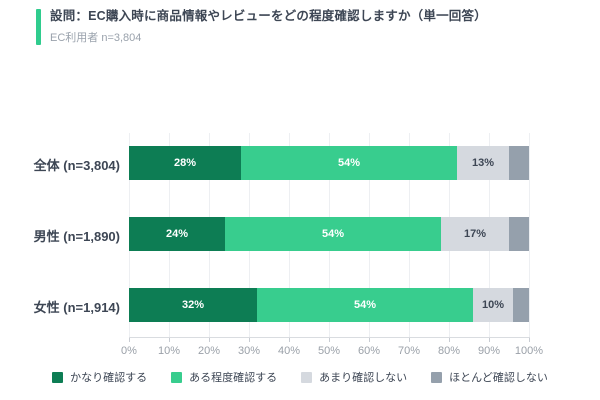 Image resolution: width=600 pixels, height=400 pixels. I want to click on legend-label: ある程度確認する, so click(233, 378).